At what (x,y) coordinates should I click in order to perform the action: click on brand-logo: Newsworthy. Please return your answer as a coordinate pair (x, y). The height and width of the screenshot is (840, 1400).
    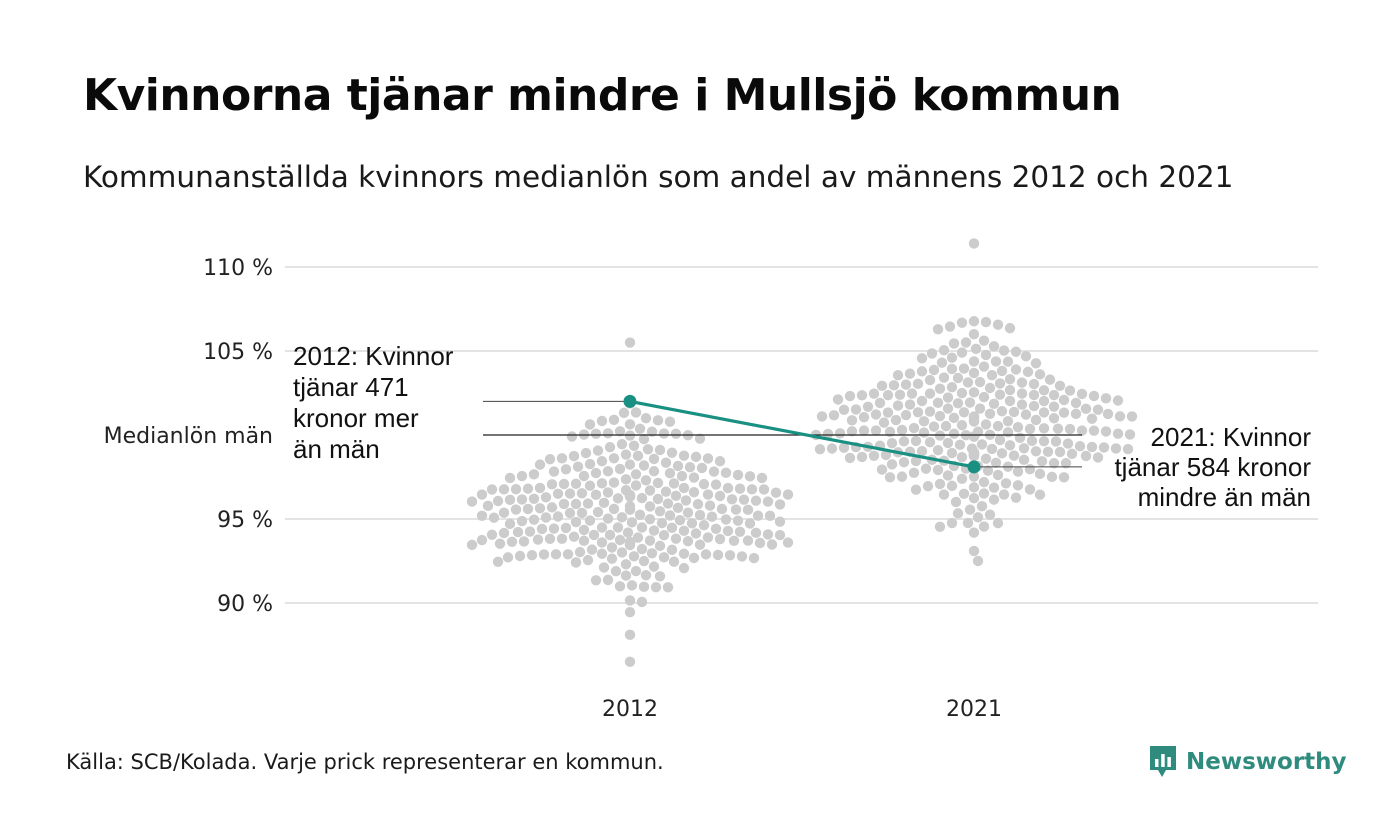
    Looking at the image, I should click on (1247, 762).